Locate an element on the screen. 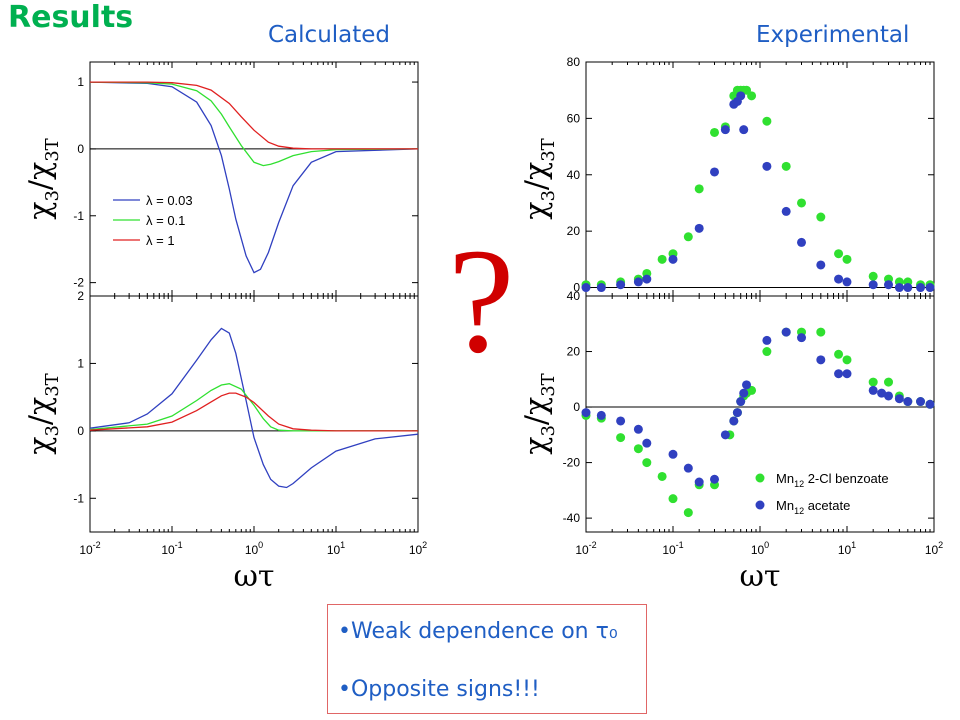 The image size is (960, 720). y-tick-label: 80 is located at coordinates (574, 62).